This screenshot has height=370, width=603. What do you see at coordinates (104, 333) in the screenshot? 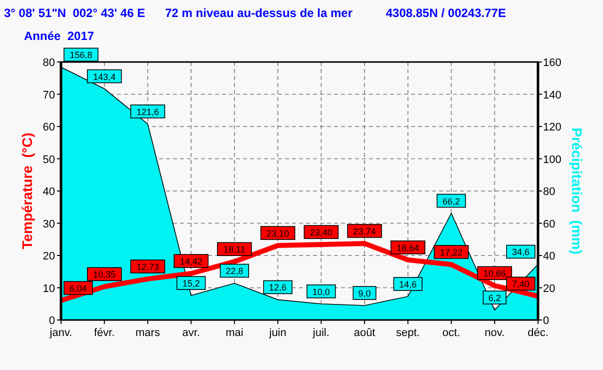
I see `x-tick-label: févr.` at bounding box center [104, 333].